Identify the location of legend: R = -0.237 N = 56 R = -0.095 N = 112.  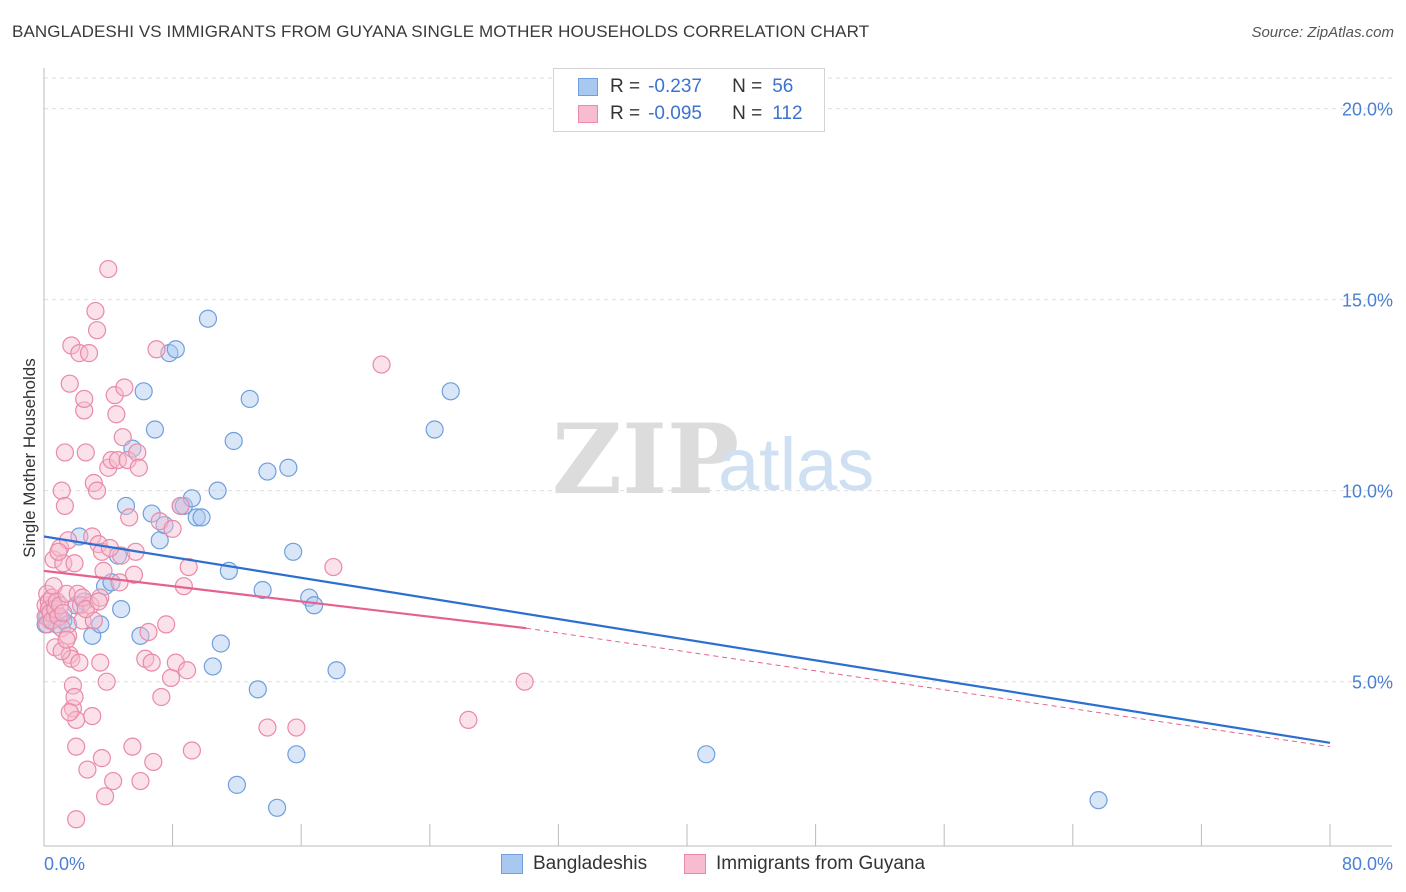
(689, 100).